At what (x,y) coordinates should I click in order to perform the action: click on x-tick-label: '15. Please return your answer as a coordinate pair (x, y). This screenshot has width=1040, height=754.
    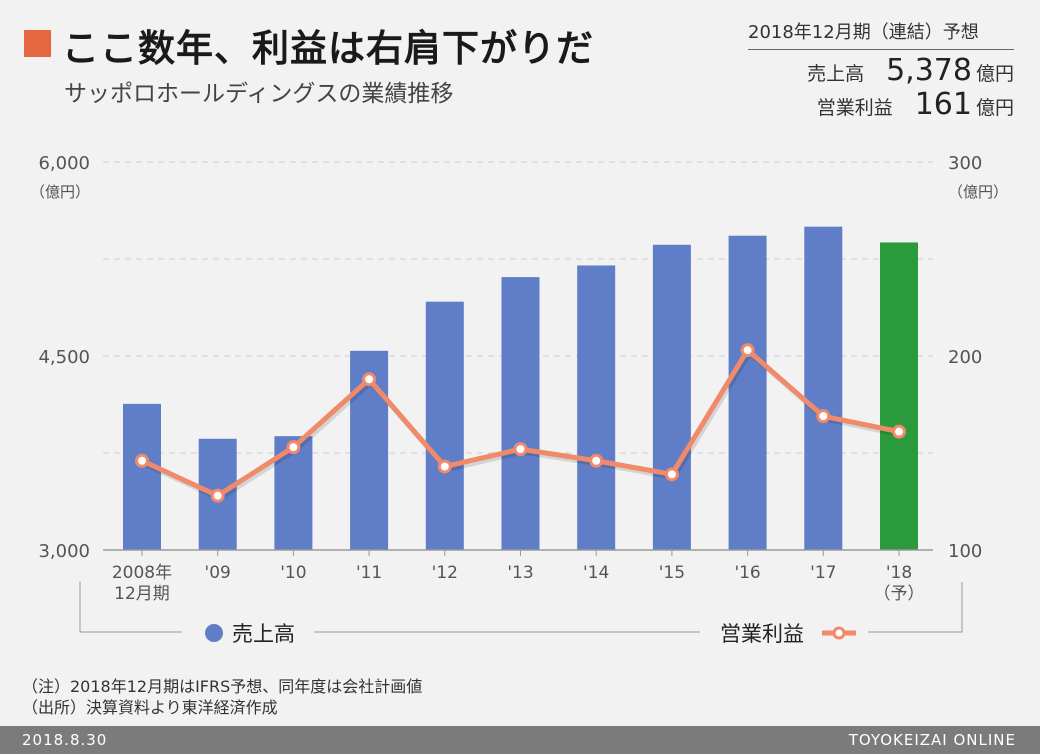
    Looking at the image, I should click on (672, 573).